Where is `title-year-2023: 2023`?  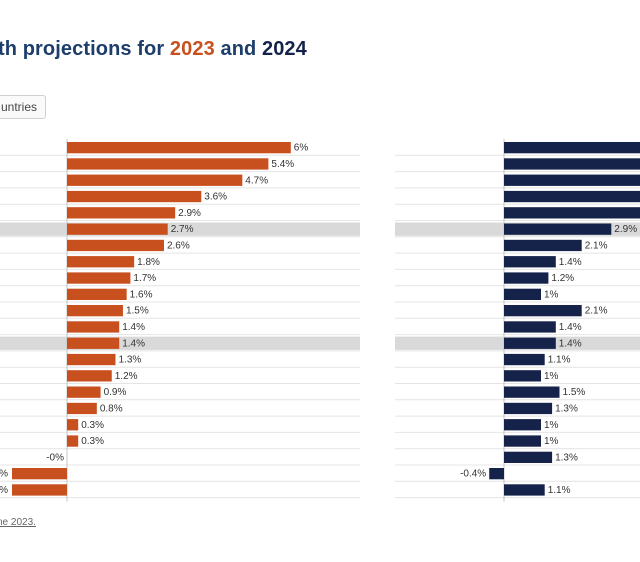
title-year-2023: 2023 is located at coordinates (192, 49).